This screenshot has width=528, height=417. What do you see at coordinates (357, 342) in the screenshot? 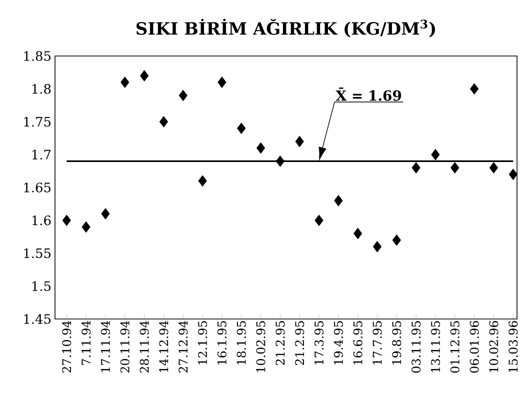
I see `x-tick-label: 16.6.95` at bounding box center [357, 342].